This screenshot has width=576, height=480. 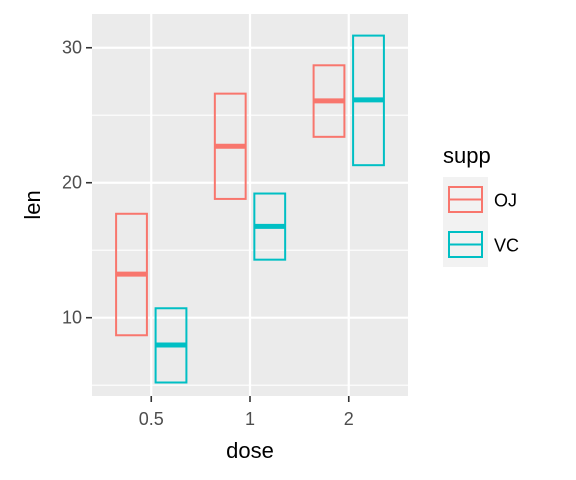 What do you see at coordinates (481, 205) in the screenshot?
I see `legend: supp OJ VC` at bounding box center [481, 205].